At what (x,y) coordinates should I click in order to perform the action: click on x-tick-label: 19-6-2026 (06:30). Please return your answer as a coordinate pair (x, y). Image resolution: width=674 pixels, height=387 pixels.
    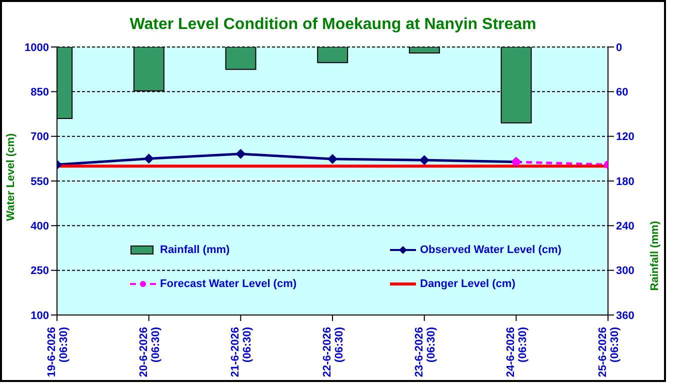
    Looking at the image, I should click on (58, 352).